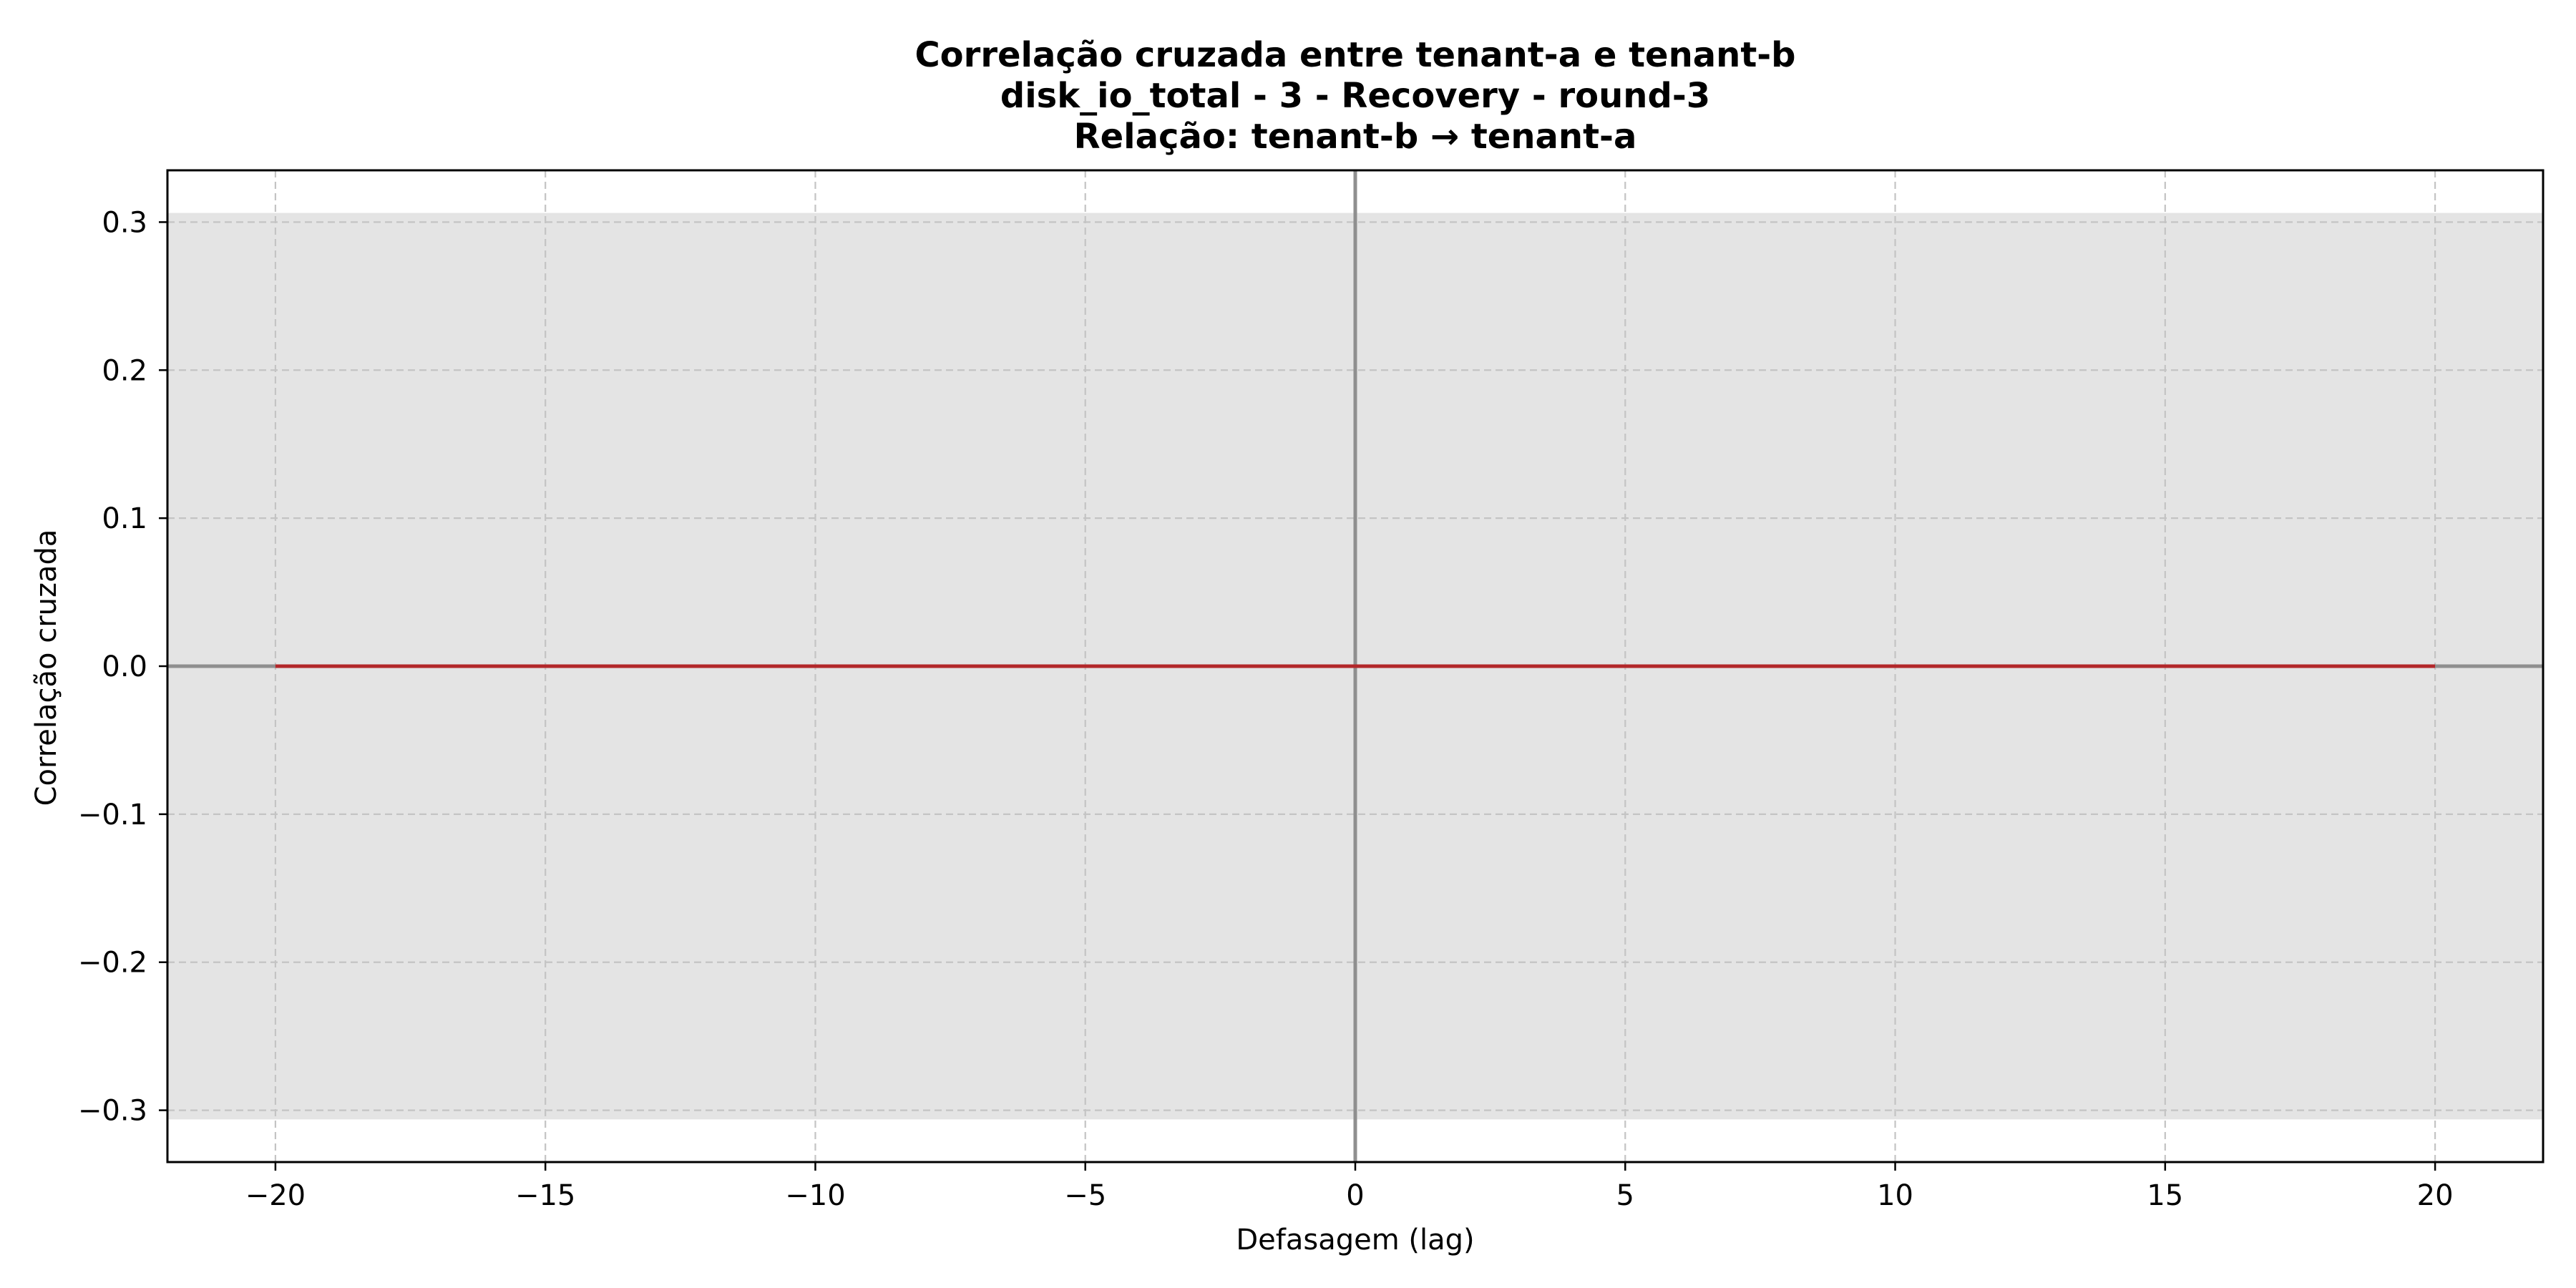 This screenshot has width=2576, height=1288. I want to click on y-axis-label: Correlação cruzada, so click(46, 668).